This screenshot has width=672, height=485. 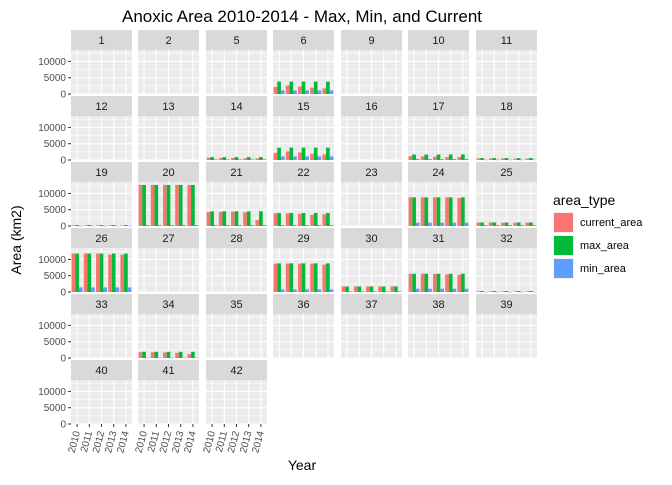 What do you see at coordinates (55, 342) in the screenshot?
I see `y-tick-label: 5000` at bounding box center [55, 342].